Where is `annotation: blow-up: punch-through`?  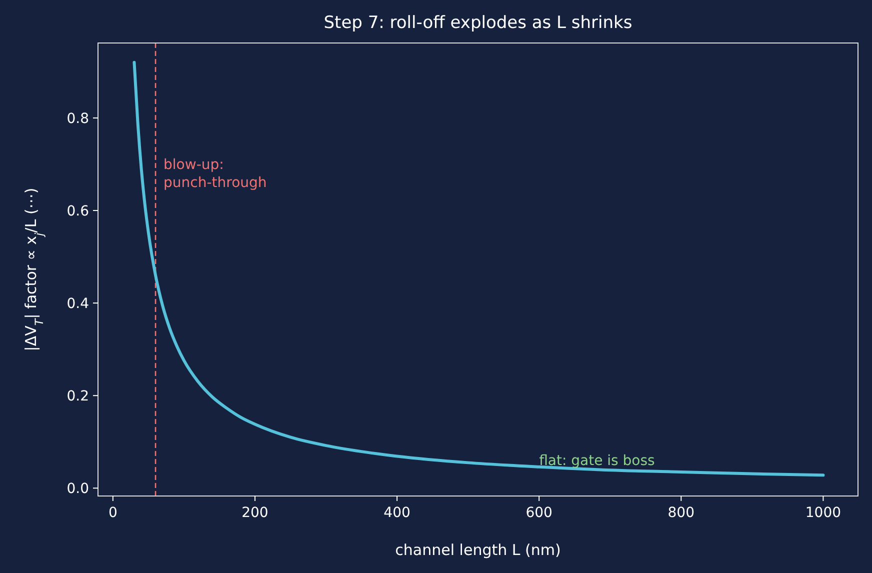 annotation: blow-up: punch-through is located at coordinates (215, 174).